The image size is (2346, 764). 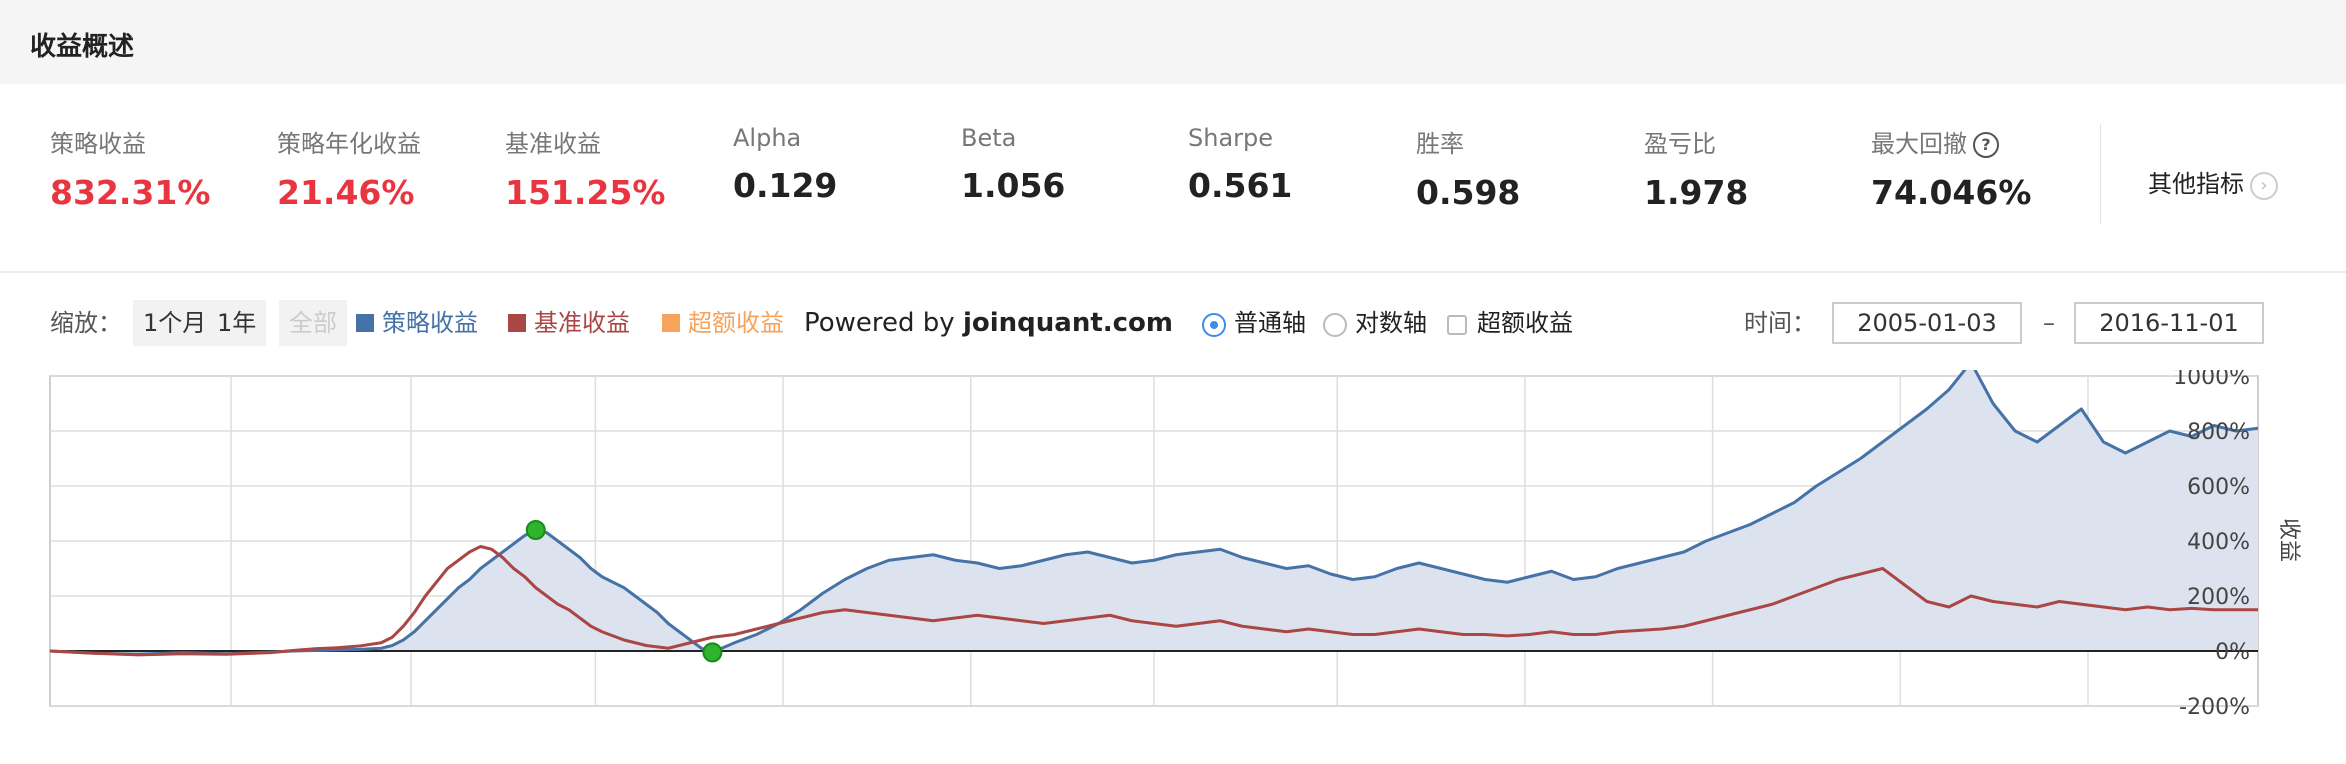 I want to click on checkbox-icon, so click(x=1457, y=325).